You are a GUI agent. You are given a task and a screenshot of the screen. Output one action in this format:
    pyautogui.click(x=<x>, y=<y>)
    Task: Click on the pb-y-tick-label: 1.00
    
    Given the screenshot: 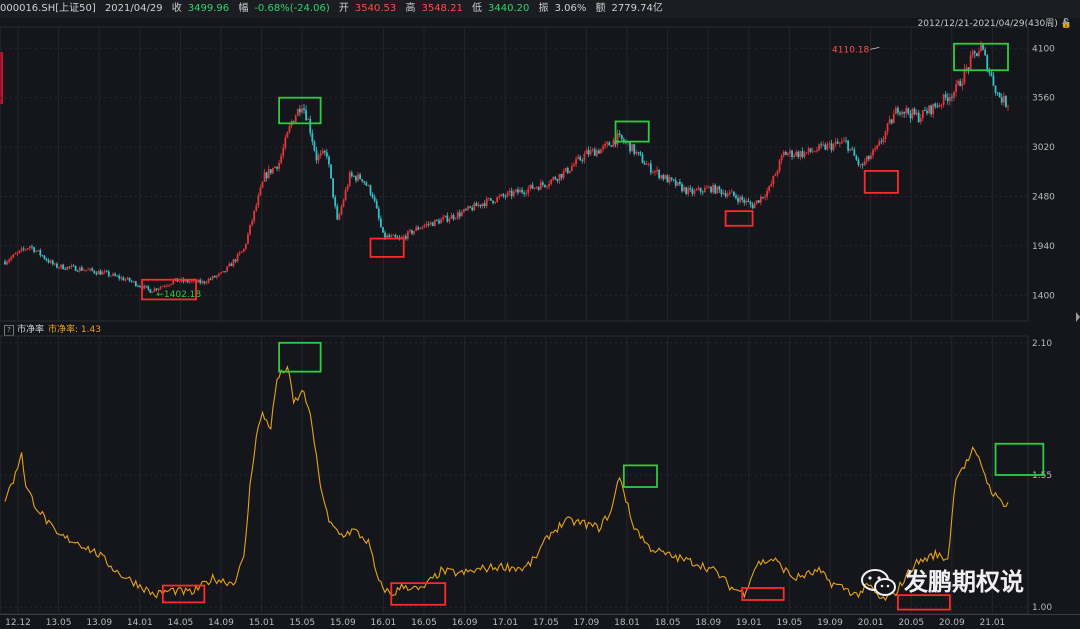 What is the action you would take?
    pyautogui.click(x=1042, y=608)
    